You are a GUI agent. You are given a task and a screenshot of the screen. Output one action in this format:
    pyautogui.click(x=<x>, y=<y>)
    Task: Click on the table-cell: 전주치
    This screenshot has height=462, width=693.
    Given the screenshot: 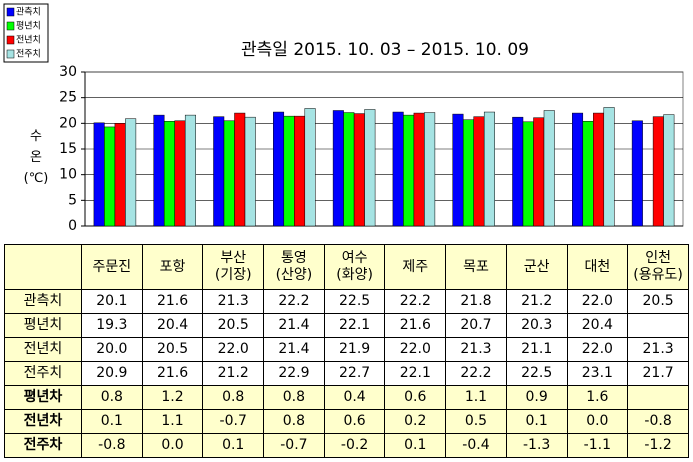 What is the action you would take?
    pyautogui.click(x=43, y=373)
    